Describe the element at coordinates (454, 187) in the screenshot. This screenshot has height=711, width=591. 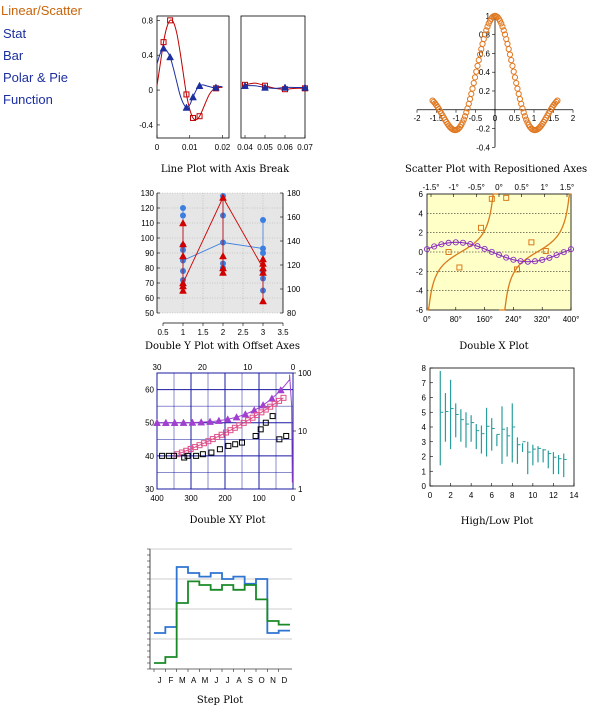
I see `x-tick-label-top: -1°` at that location.